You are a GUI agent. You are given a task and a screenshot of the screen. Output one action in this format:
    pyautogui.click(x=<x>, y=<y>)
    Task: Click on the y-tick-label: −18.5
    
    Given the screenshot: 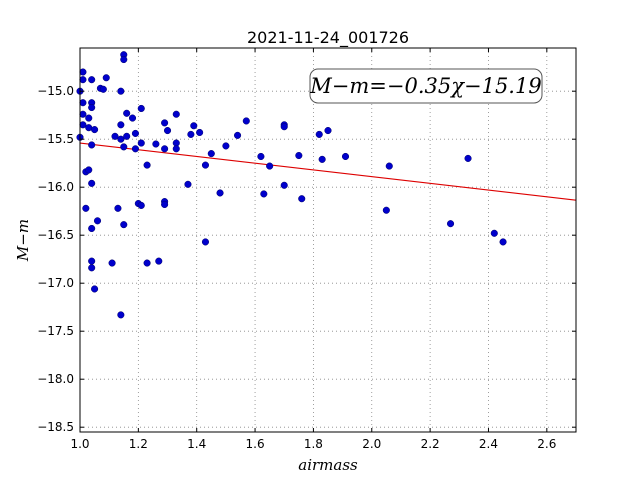 What is the action you would take?
    pyautogui.click(x=55, y=427)
    